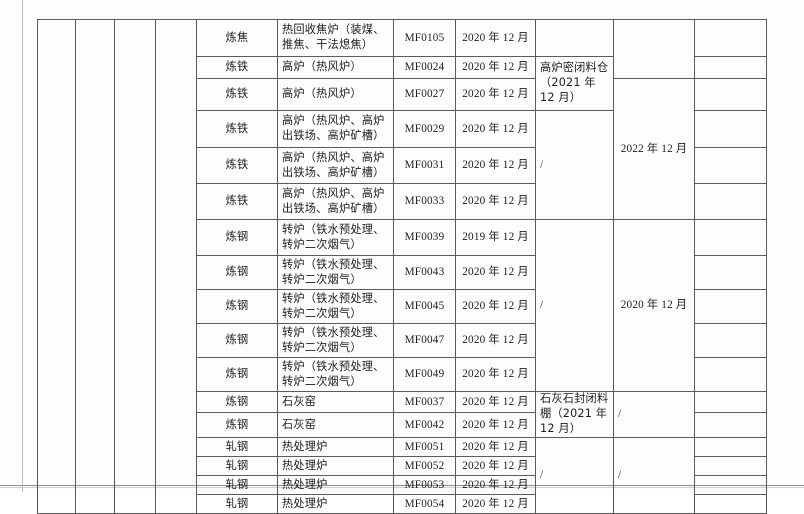 The width and height of the screenshot is (804, 514). What do you see at coordinates (335, 38) in the screenshot?
I see `cell-facility: 热回收焦炉（装煤、推焦、干法熄焦）` at bounding box center [335, 38].